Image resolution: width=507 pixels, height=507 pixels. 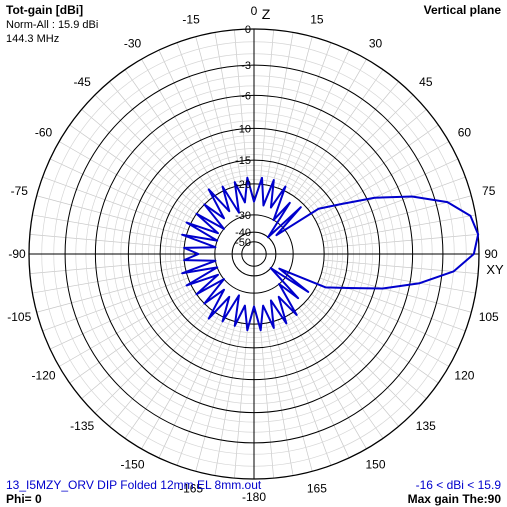 I want to click on angle-tick-label: -150, so click(x=132, y=464).